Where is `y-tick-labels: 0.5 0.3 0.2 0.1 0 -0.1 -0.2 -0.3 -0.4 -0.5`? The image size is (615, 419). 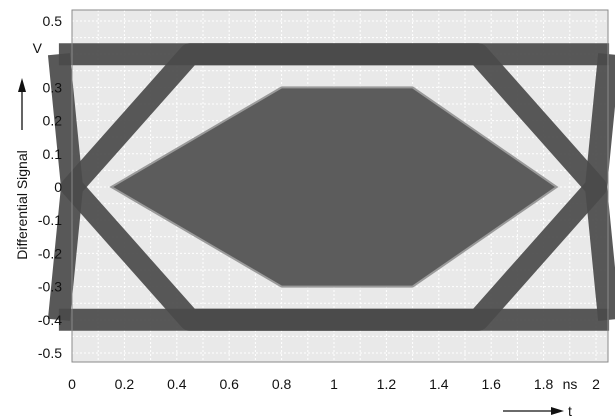 y-tick-labels: 0.5 0.3 0.2 0.1 0 -0.1 -0.2 -0.3 -0.4 -0.5 is located at coordinates (50, 187).